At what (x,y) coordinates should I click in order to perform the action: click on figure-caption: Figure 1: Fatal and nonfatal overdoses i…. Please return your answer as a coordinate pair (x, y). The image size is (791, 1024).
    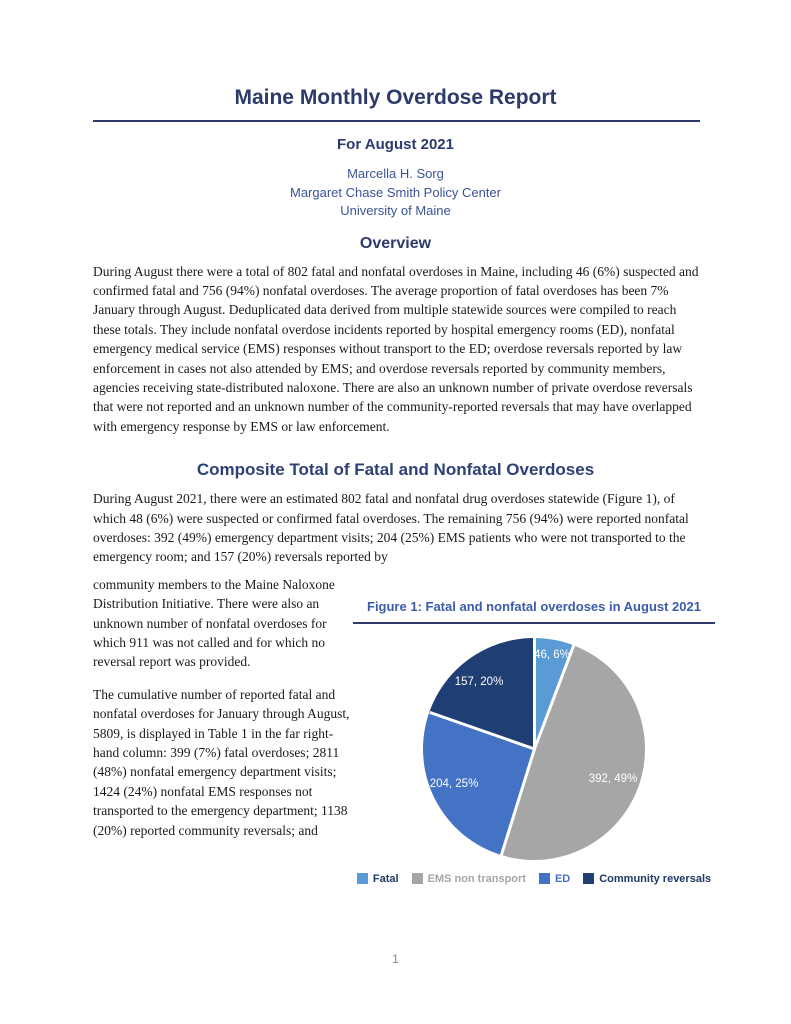
    Looking at the image, I should click on (534, 606).